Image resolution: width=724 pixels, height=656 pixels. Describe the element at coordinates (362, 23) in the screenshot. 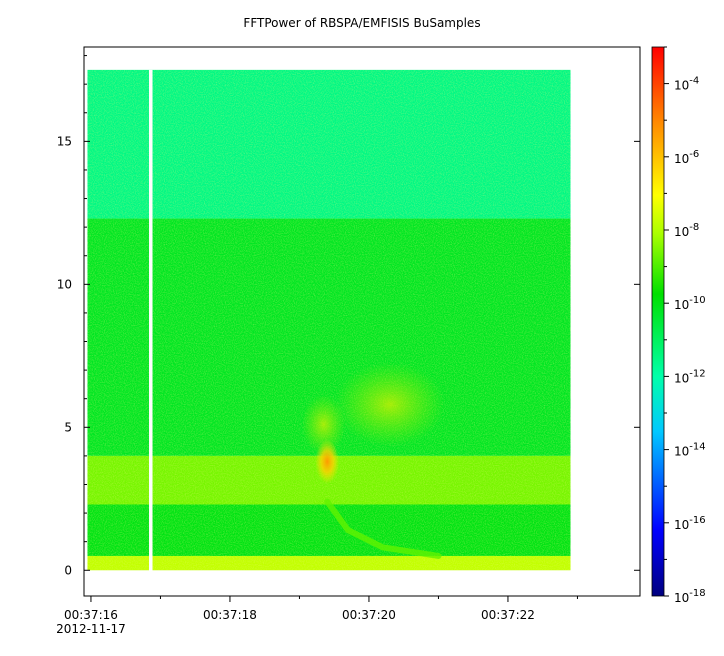

I see `chart-title: FFTPower of RBSPA/EMFISIS BuSamples` at that location.